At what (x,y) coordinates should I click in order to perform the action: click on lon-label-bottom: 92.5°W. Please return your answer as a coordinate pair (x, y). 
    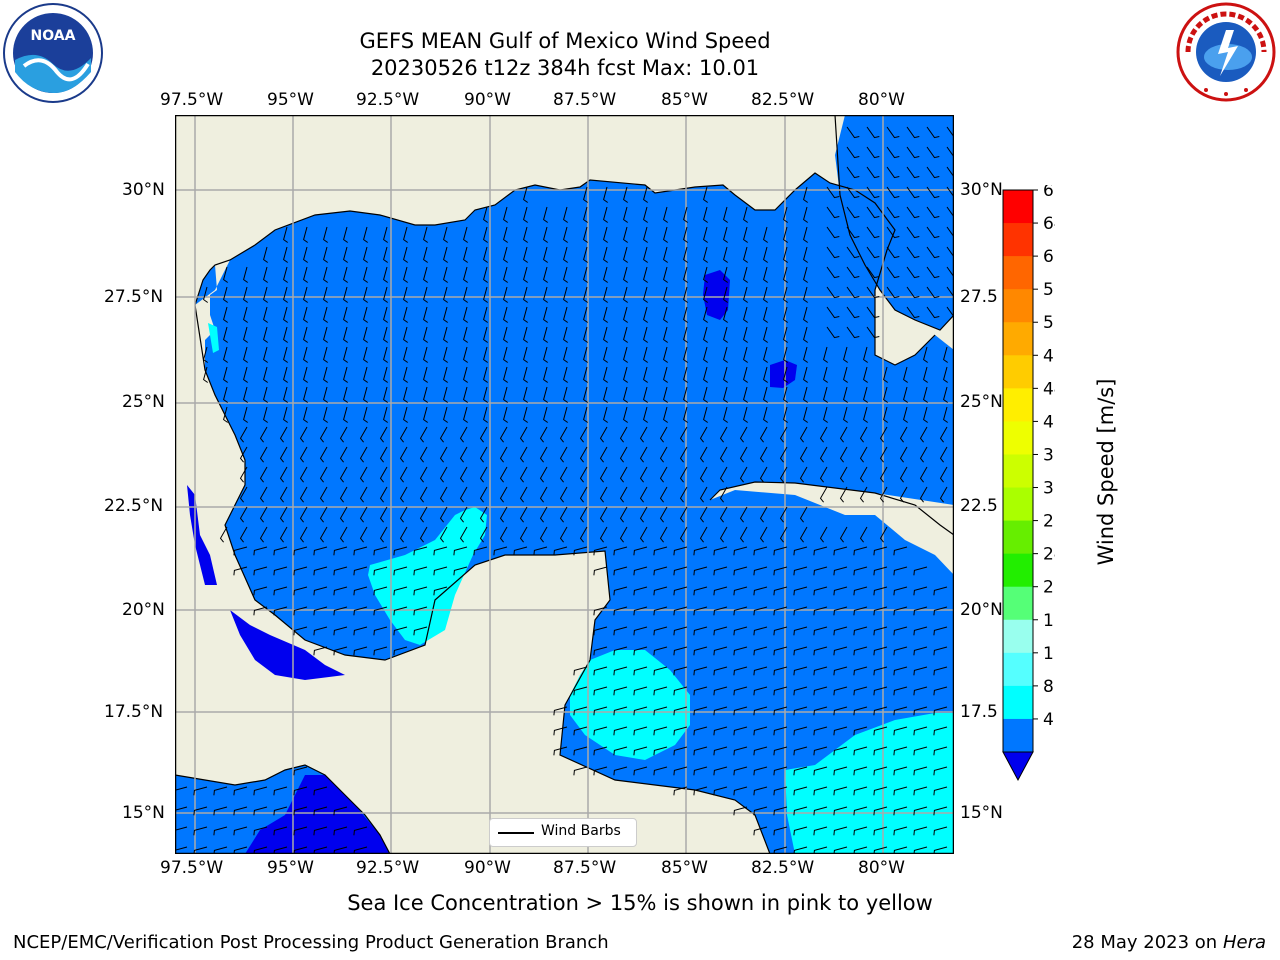
    Looking at the image, I should click on (388, 868).